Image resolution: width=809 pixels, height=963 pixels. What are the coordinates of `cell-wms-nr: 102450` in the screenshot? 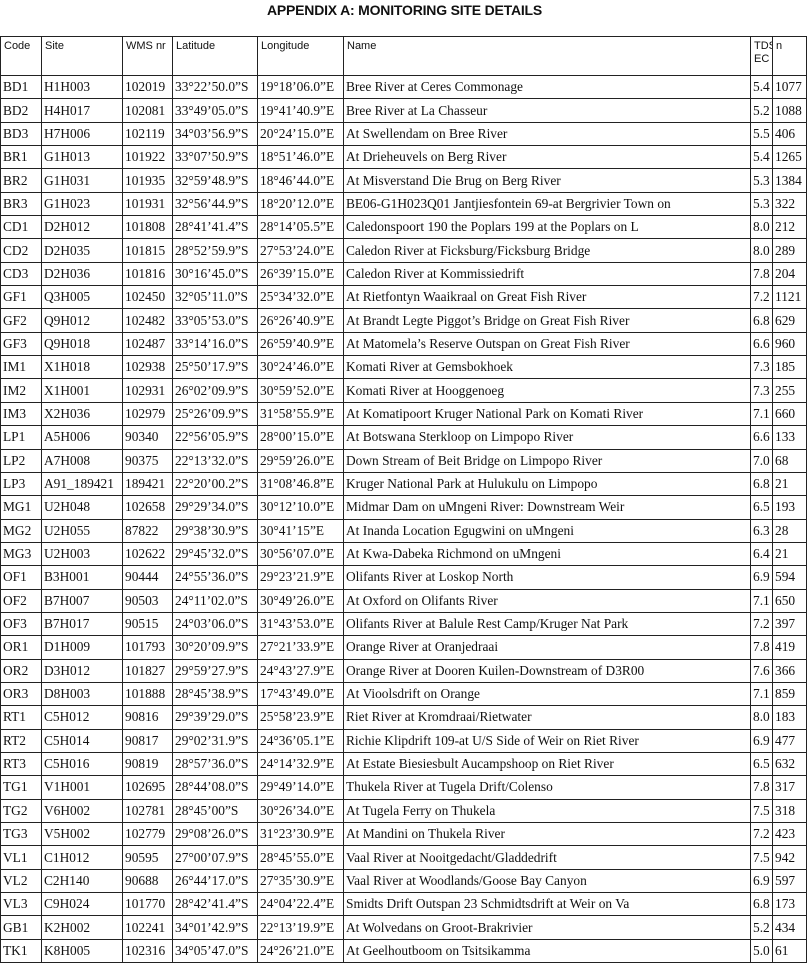 It's located at (147, 297).